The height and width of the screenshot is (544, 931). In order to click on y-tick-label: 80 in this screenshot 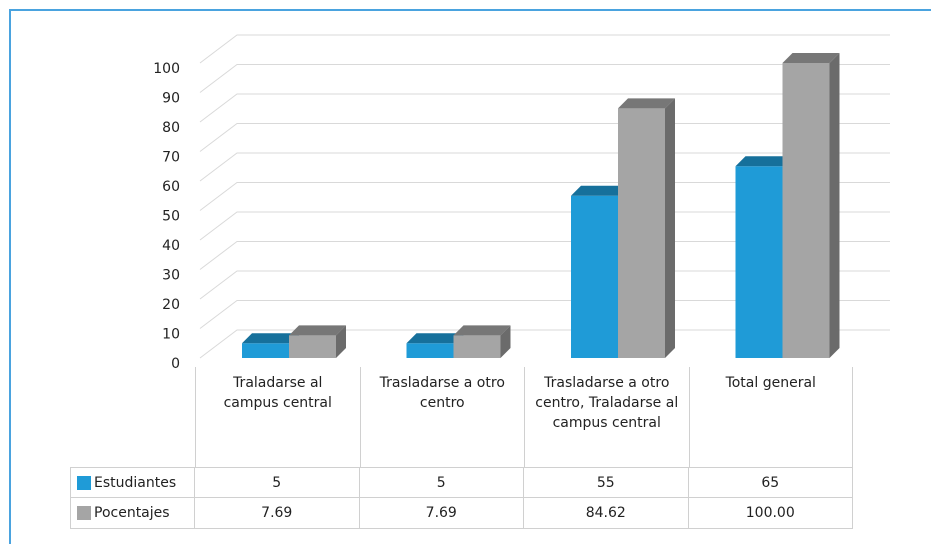, I will do `click(171, 128)`.